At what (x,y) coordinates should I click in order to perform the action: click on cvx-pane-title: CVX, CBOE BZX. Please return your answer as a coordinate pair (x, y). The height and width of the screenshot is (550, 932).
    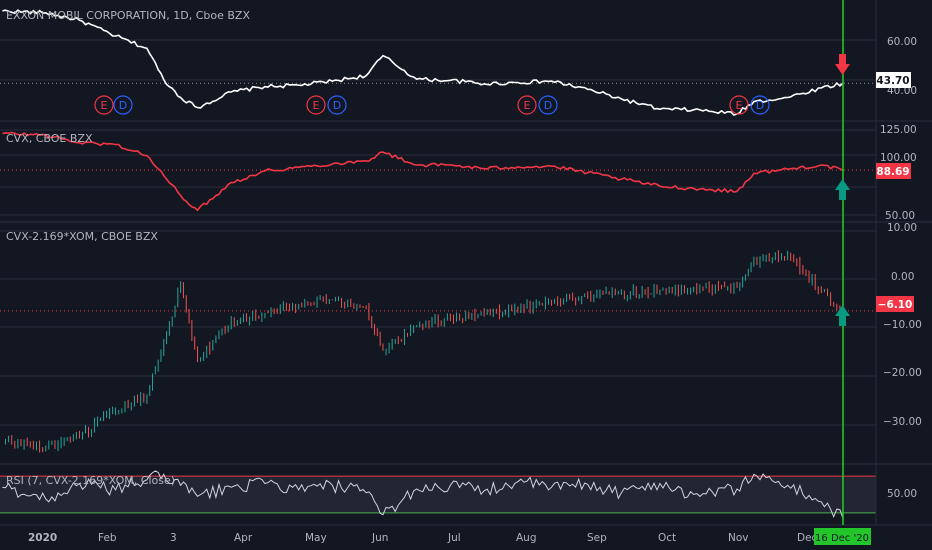
    Looking at the image, I should click on (49, 138).